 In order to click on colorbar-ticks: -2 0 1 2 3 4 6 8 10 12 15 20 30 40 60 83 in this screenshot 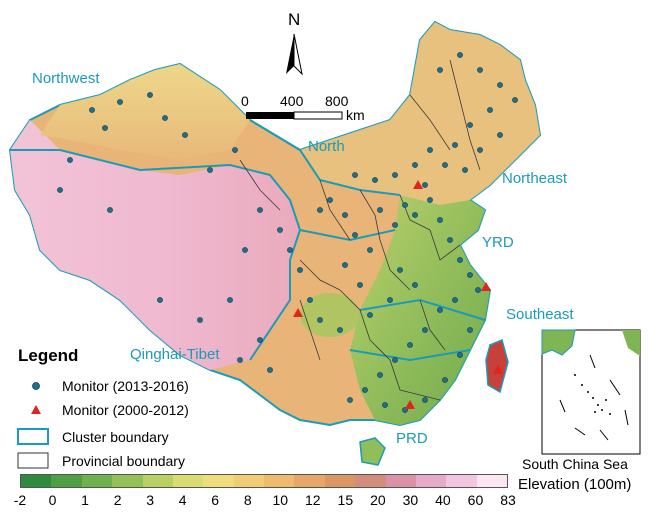, I will do `click(329, 502)`.